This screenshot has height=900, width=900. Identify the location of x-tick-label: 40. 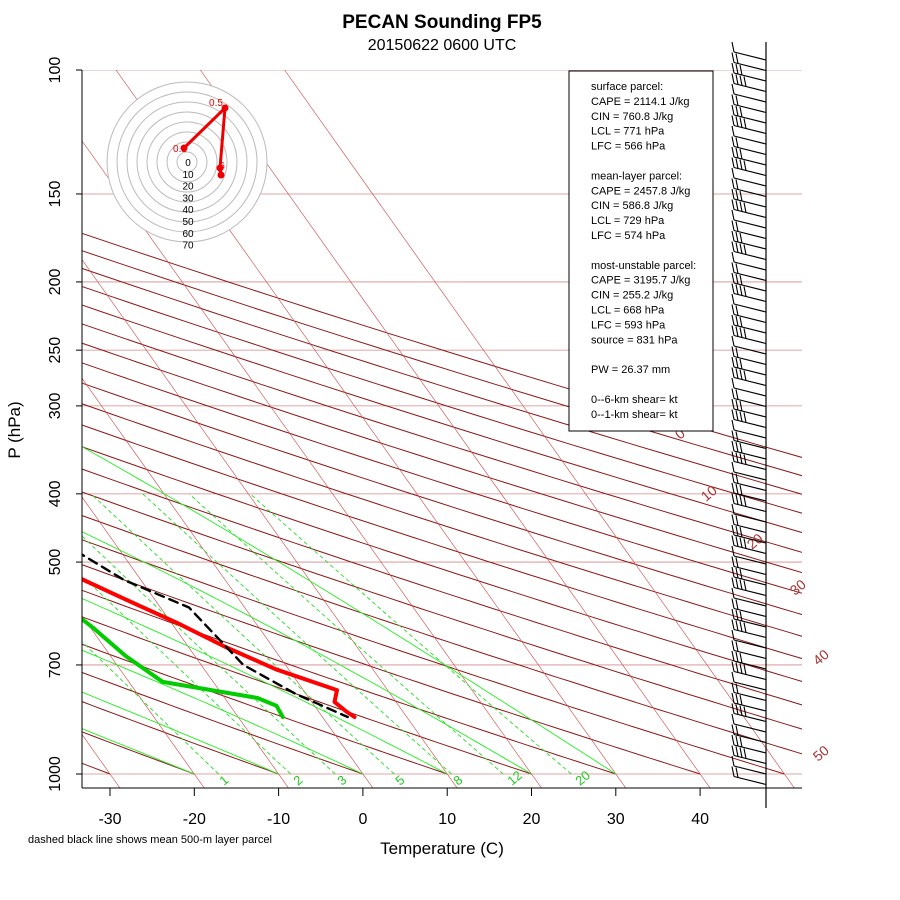
(700, 819).